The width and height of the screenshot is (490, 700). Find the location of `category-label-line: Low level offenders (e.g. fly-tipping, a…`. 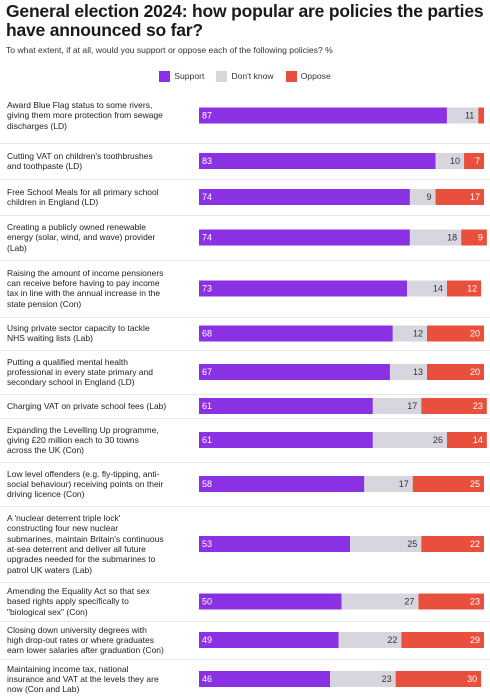

category-label-line: Low level offenders (e.g. fly-tipping, a… is located at coordinates (83, 473).